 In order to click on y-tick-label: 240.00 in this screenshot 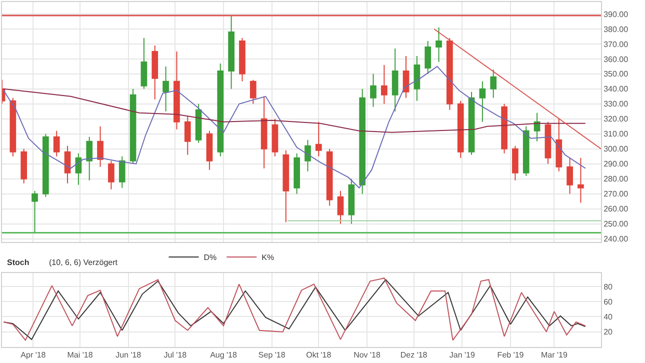, I will do `click(616, 239)`.